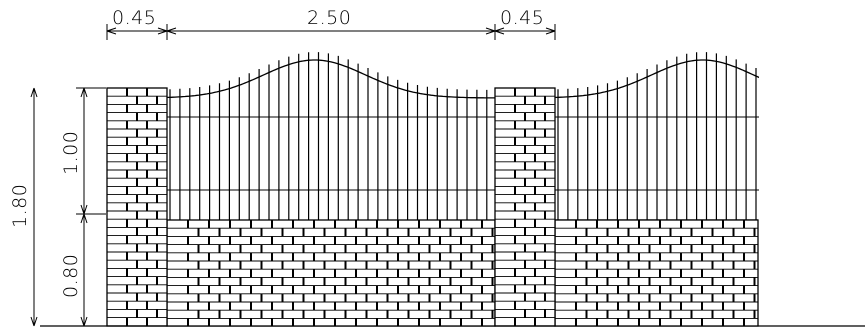 This screenshot has height=327, width=865. Describe the element at coordinates (331, 273) in the screenshot. I see `brick-wall-left` at that location.